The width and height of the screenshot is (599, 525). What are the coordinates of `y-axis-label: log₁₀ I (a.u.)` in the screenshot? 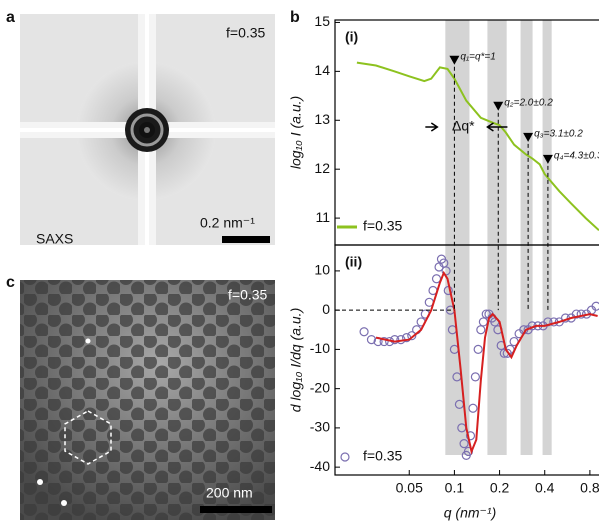 It's located at (296, 132).